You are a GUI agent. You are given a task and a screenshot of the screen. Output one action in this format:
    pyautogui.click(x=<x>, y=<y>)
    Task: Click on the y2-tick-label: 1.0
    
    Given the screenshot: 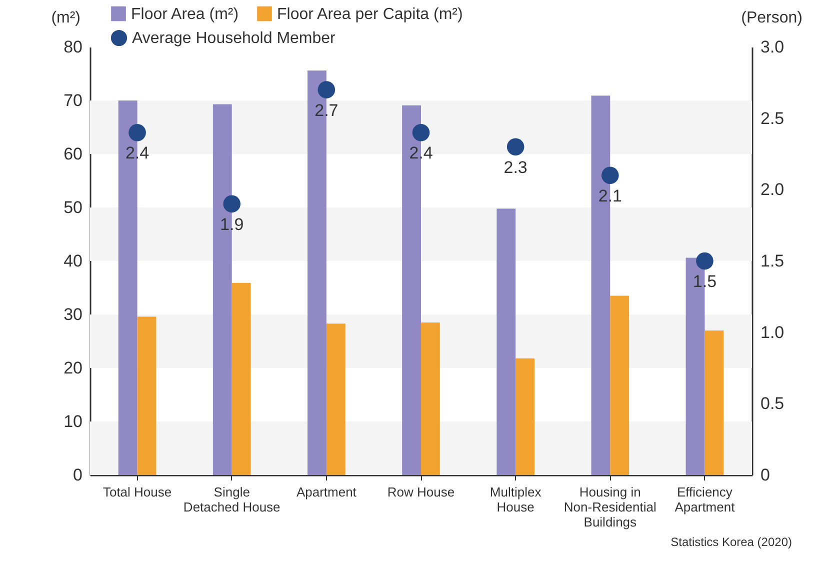 What is the action you would take?
    pyautogui.click(x=772, y=332)
    